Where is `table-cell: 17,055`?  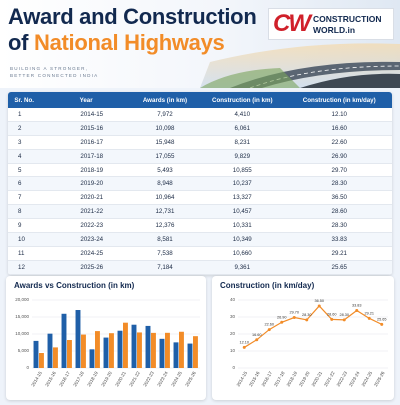
table-cell: 17,055 is located at coordinates (165, 156).